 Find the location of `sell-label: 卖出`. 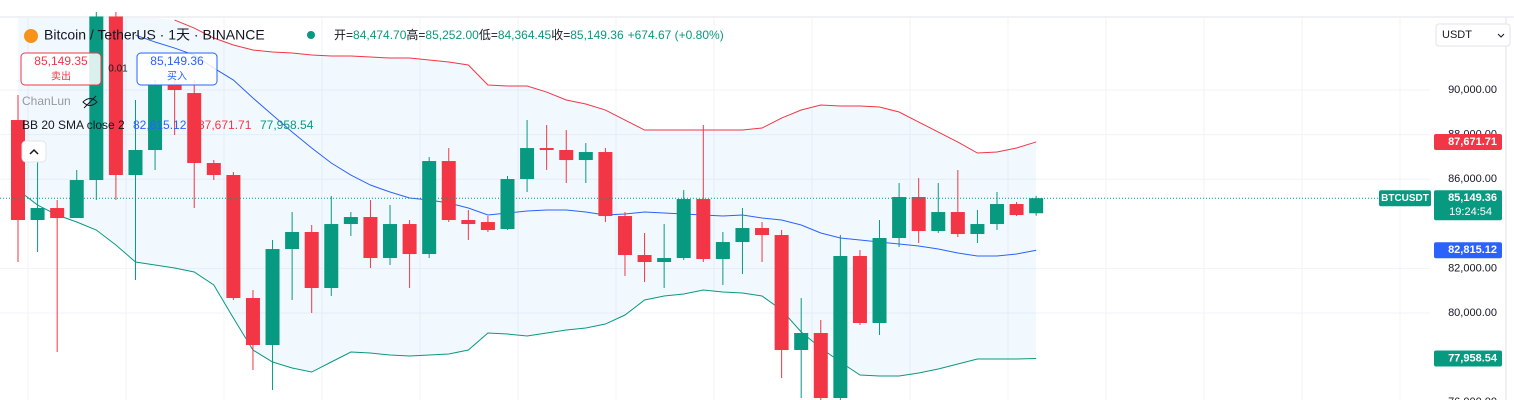

sell-label: 卖出 is located at coordinates (61, 76).